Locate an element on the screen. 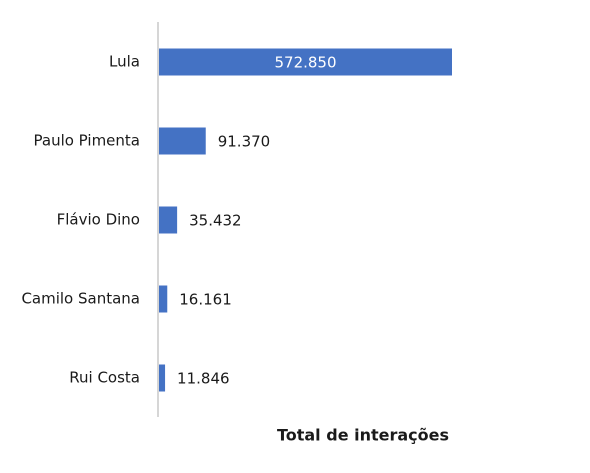  y-tick-label: Paulo Pimenta is located at coordinates (87, 141).